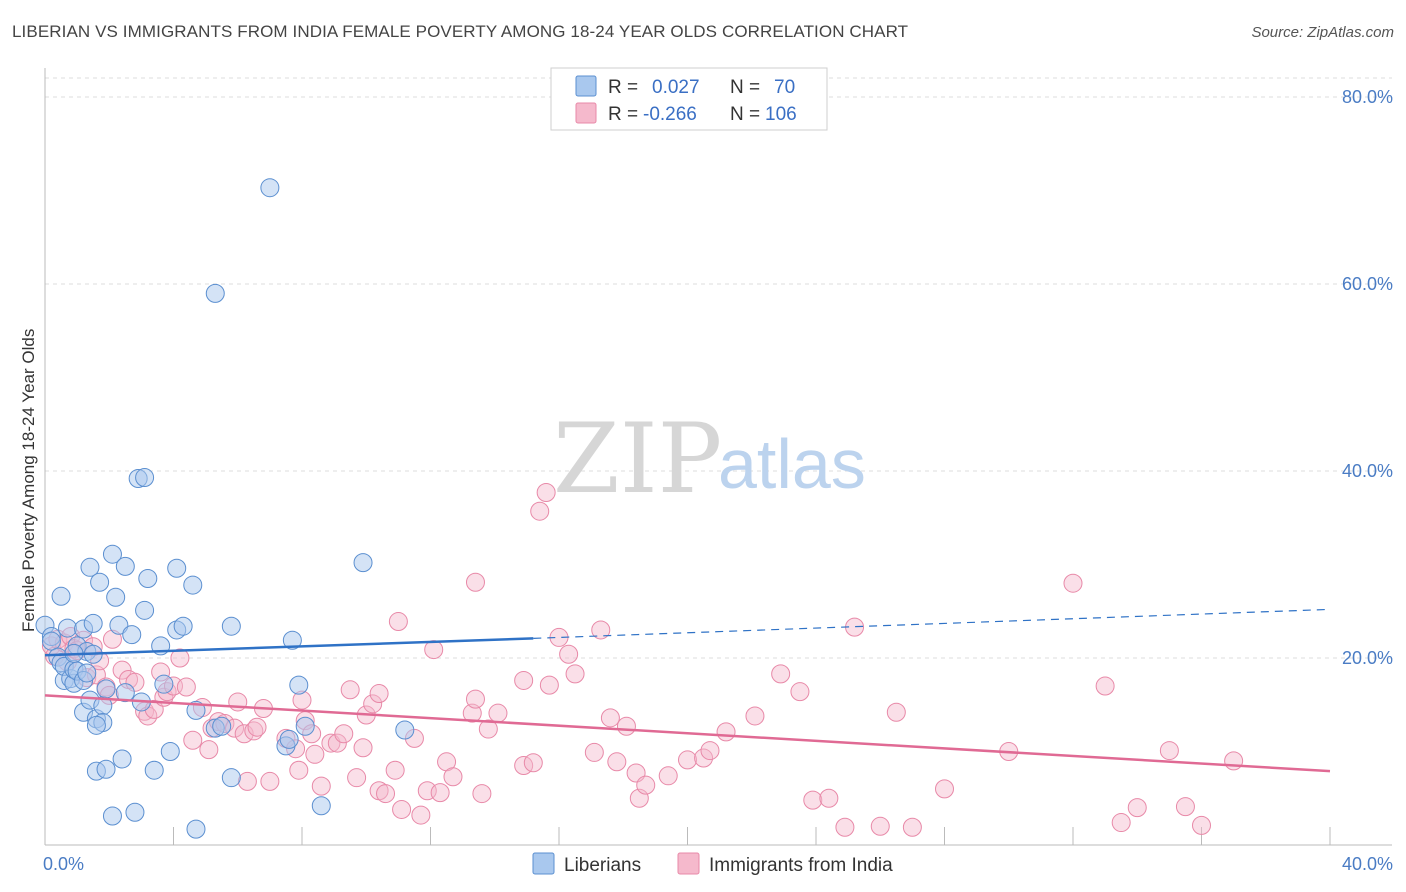 Image resolution: width=1406 pixels, height=892 pixels. Describe the element at coordinates (1367, 658) in the screenshot. I see `y-tick-label: 20.0%` at that location.